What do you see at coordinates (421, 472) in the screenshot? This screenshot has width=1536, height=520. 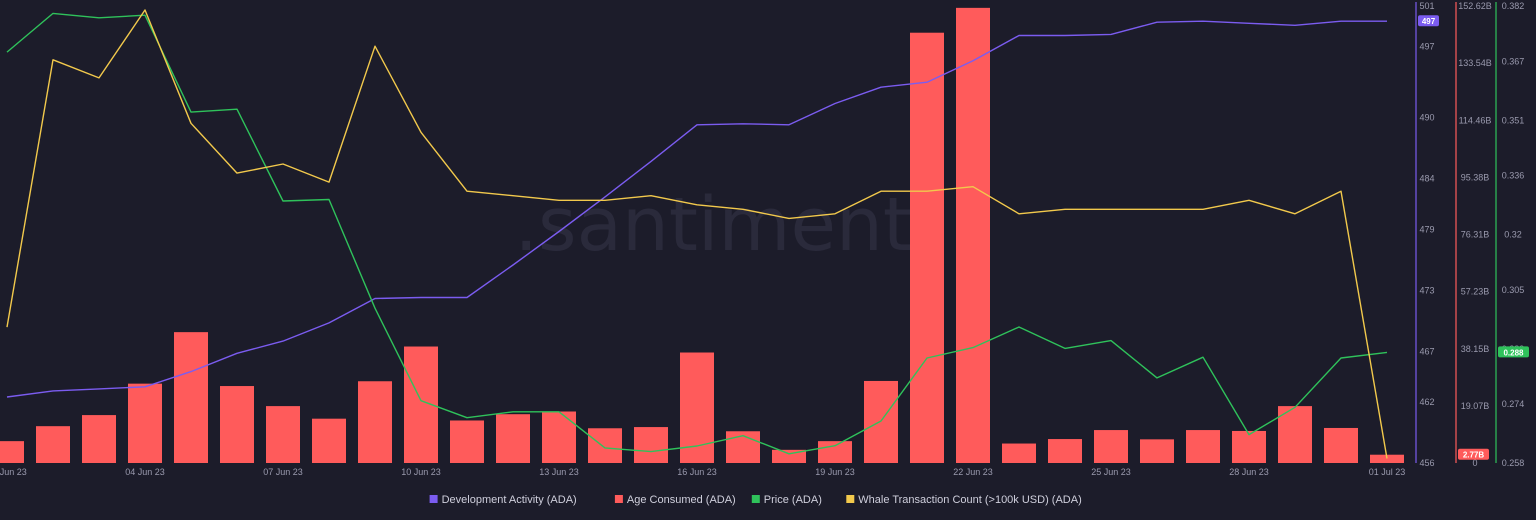 I see `x-tick-label: 10 Jun 23` at bounding box center [421, 472].